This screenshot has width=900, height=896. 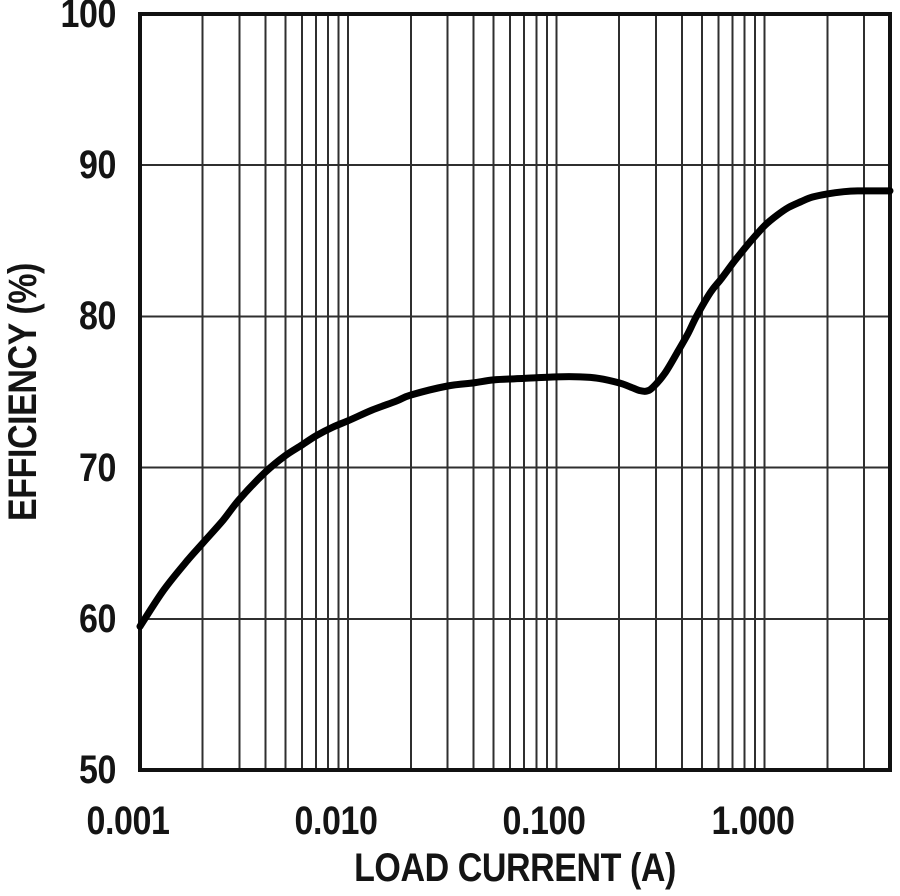 What do you see at coordinates (97, 316) in the screenshot?
I see `y-tick-label-80: 80` at bounding box center [97, 316].